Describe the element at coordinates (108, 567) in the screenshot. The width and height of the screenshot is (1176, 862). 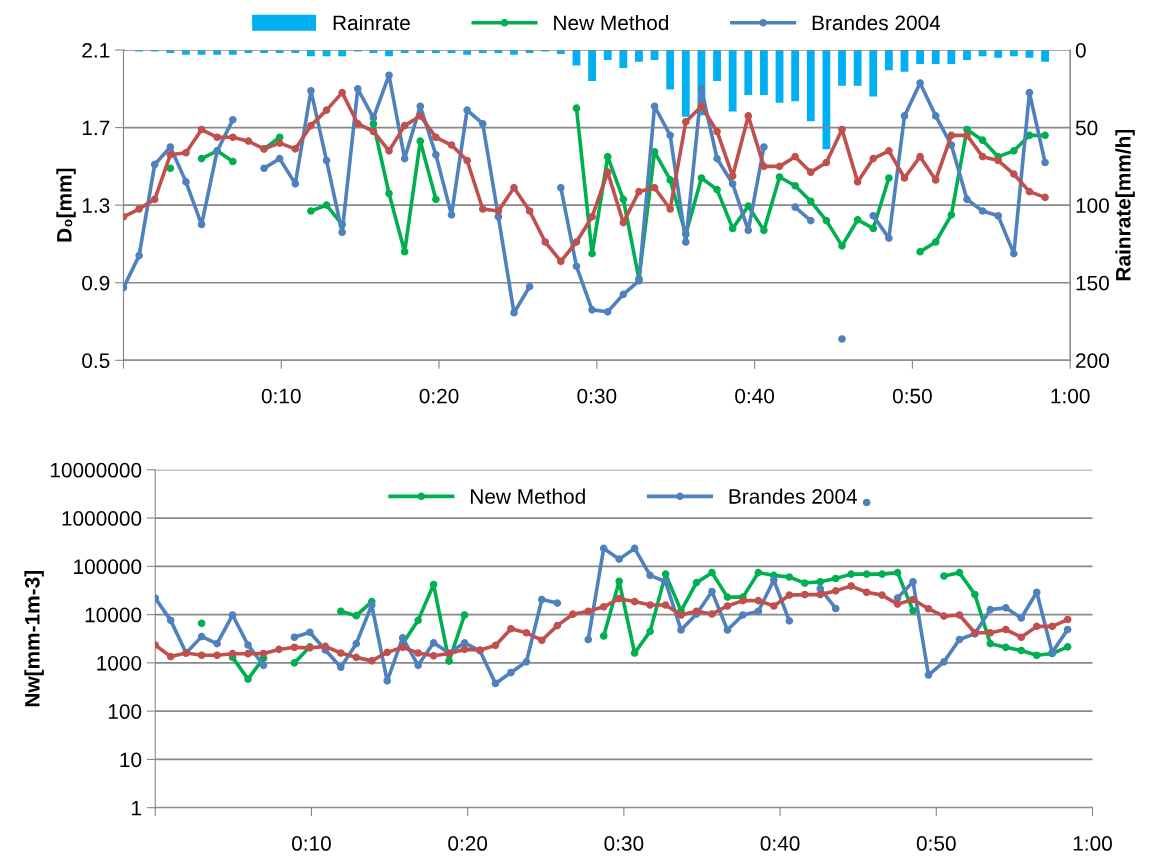
I see `y-tick-label: 100000` at that location.